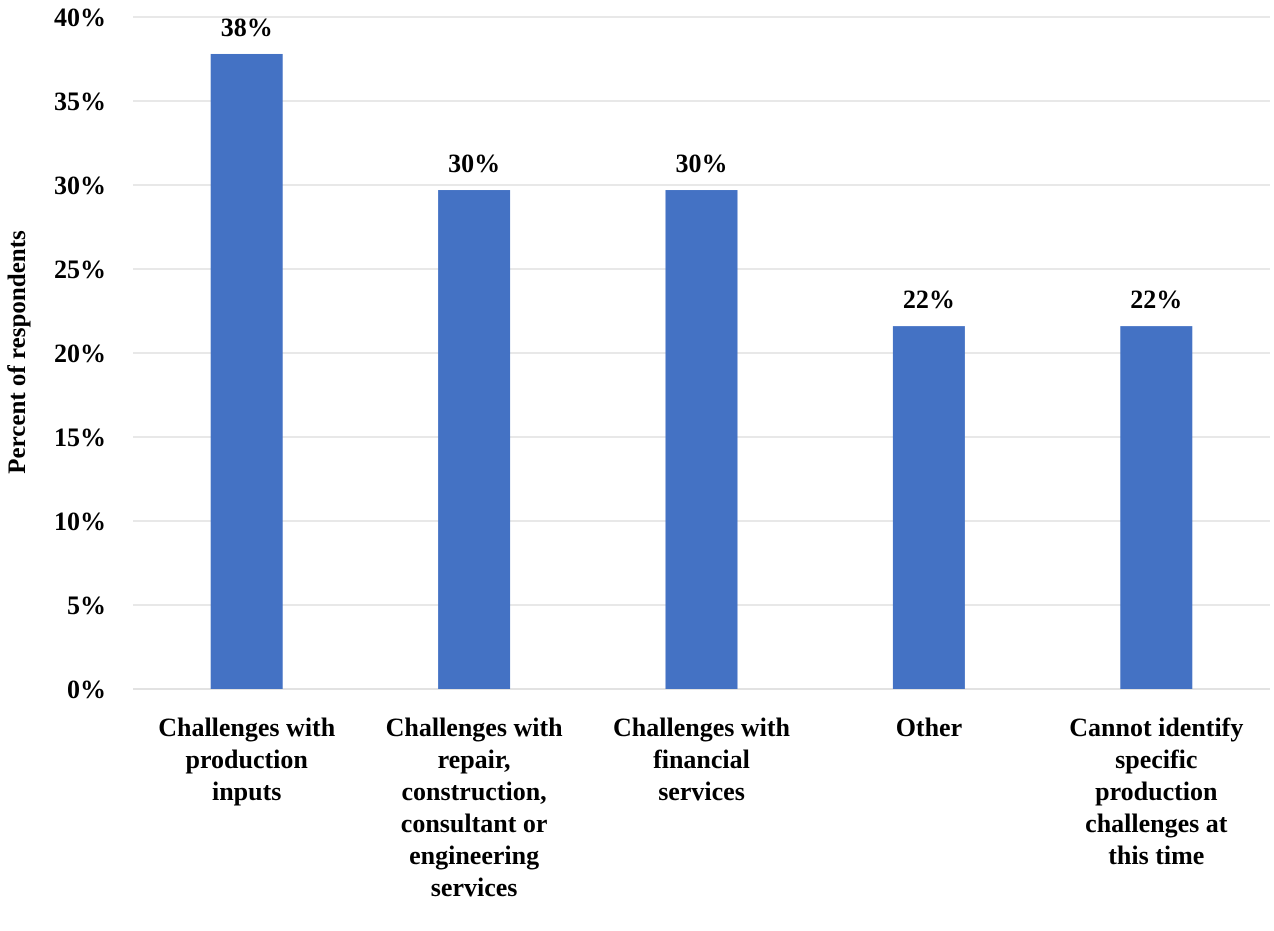 This screenshot has width=1274, height=931. I want to click on x-category-line: engineering, so click(474, 855).